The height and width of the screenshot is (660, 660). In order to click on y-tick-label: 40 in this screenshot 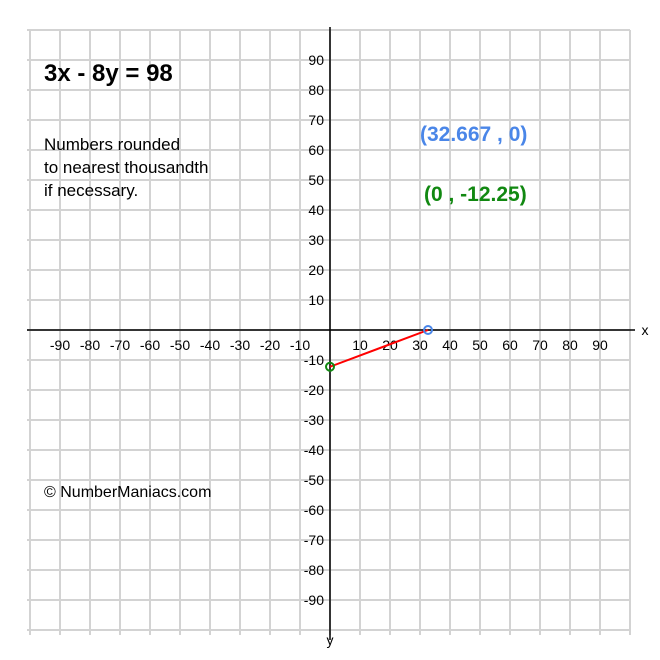, I will do `click(316, 210)`.